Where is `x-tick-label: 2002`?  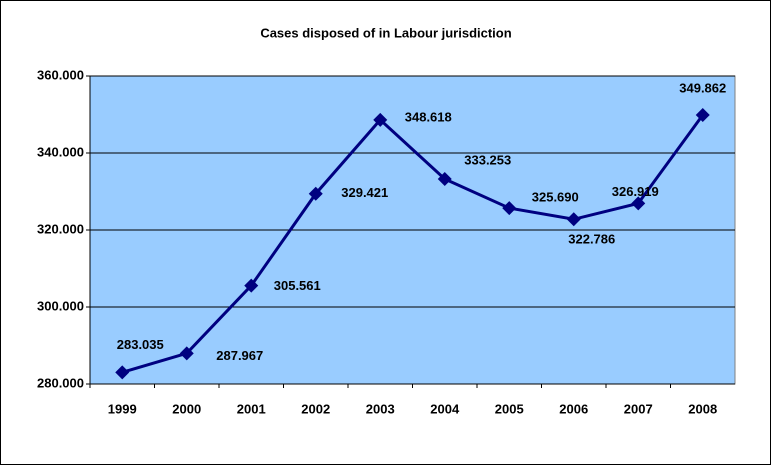 x-tick-label: 2002 is located at coordinates (315, 408).